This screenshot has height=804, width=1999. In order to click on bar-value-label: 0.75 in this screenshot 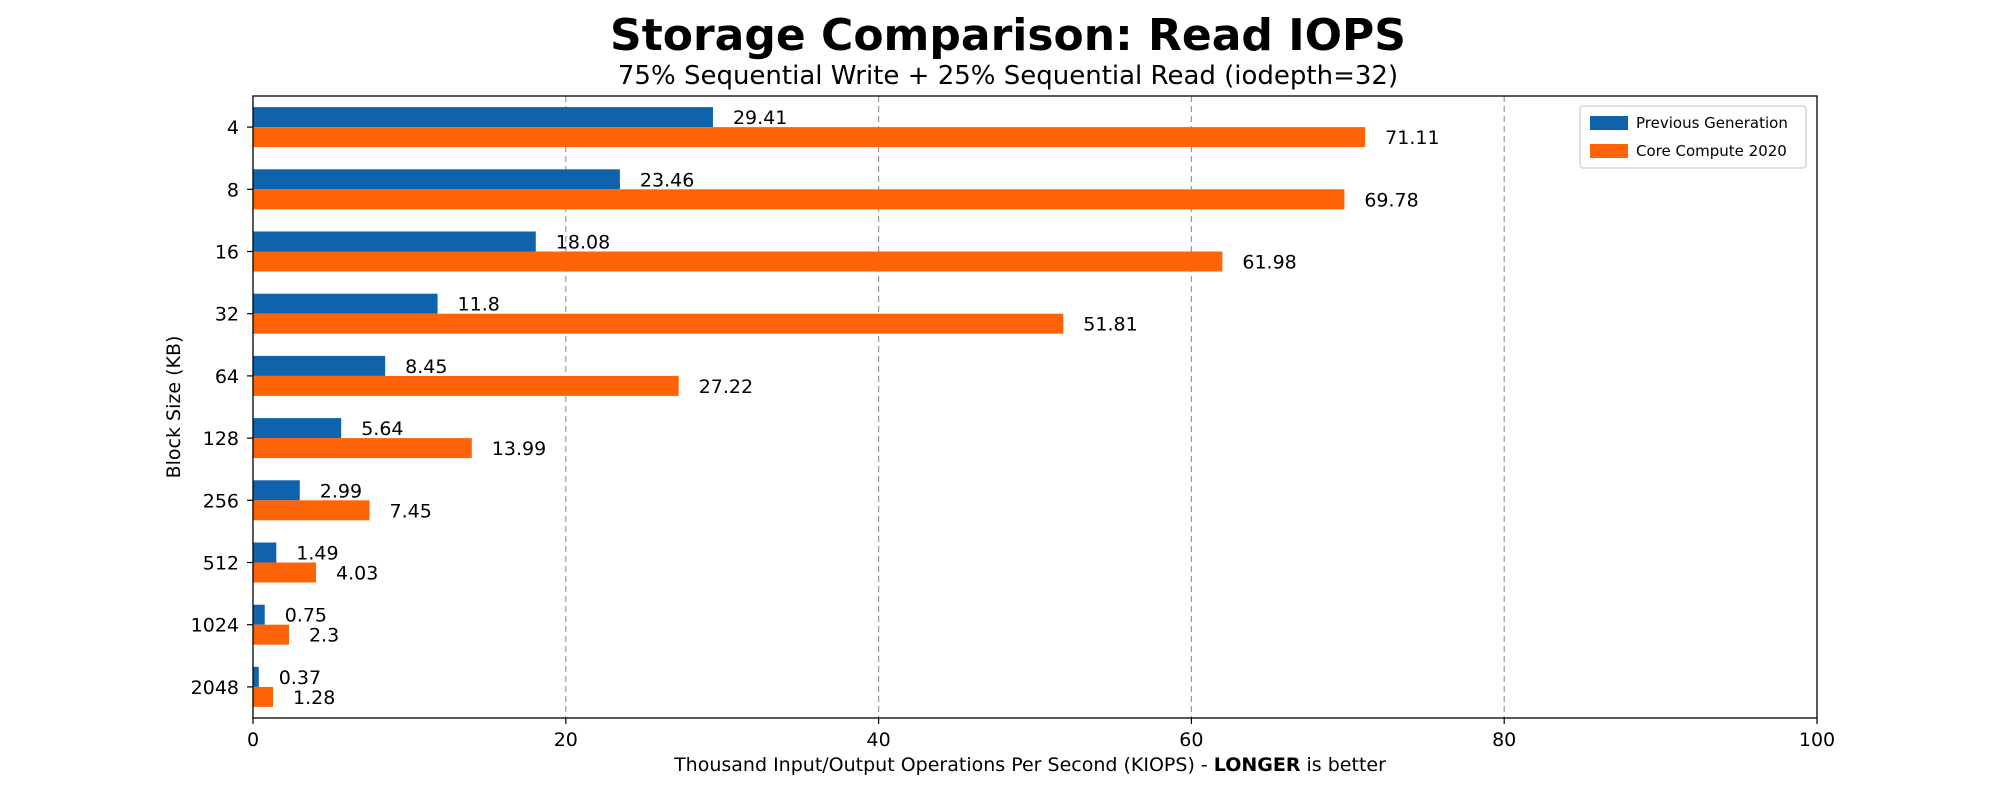, I will do `click(306, 616)`.